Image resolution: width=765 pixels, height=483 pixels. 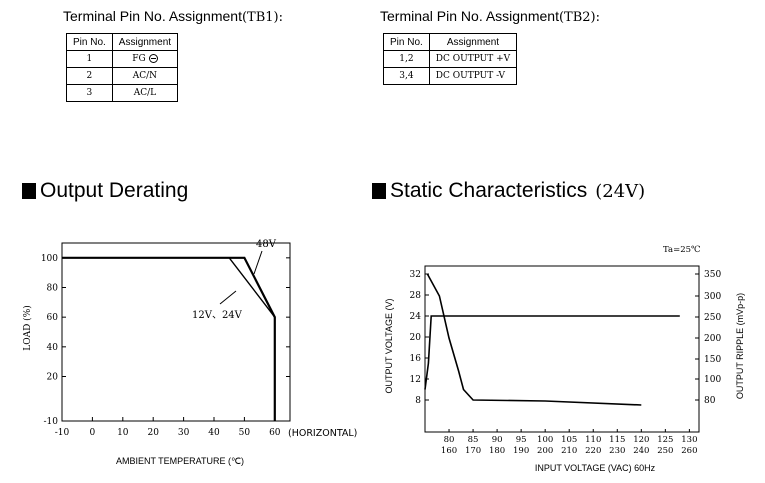 I want to click on x-tick-label: 50, so click(x=245, y=433).